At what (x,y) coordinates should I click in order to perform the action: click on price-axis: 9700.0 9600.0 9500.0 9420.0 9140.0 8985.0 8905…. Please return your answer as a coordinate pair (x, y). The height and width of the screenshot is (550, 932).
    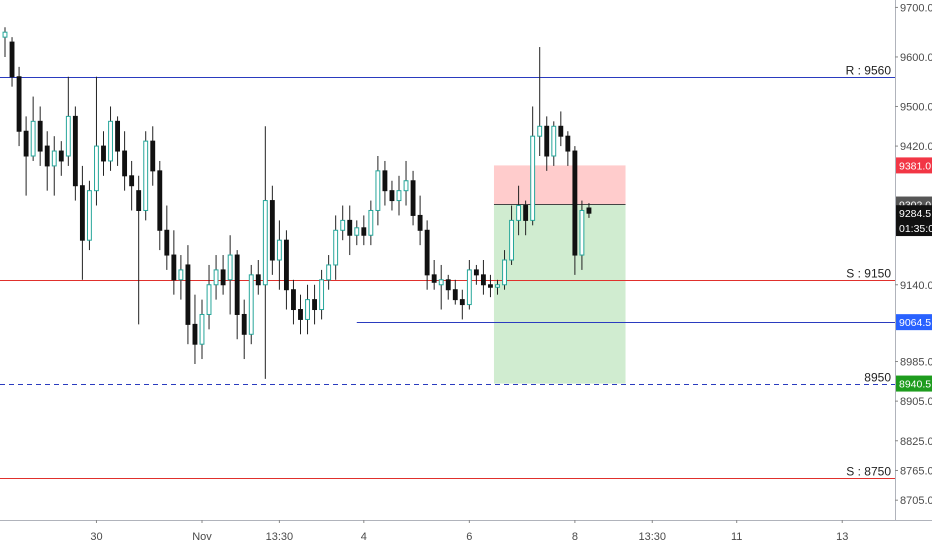
    Looking at the image, I should click on (913, 254).